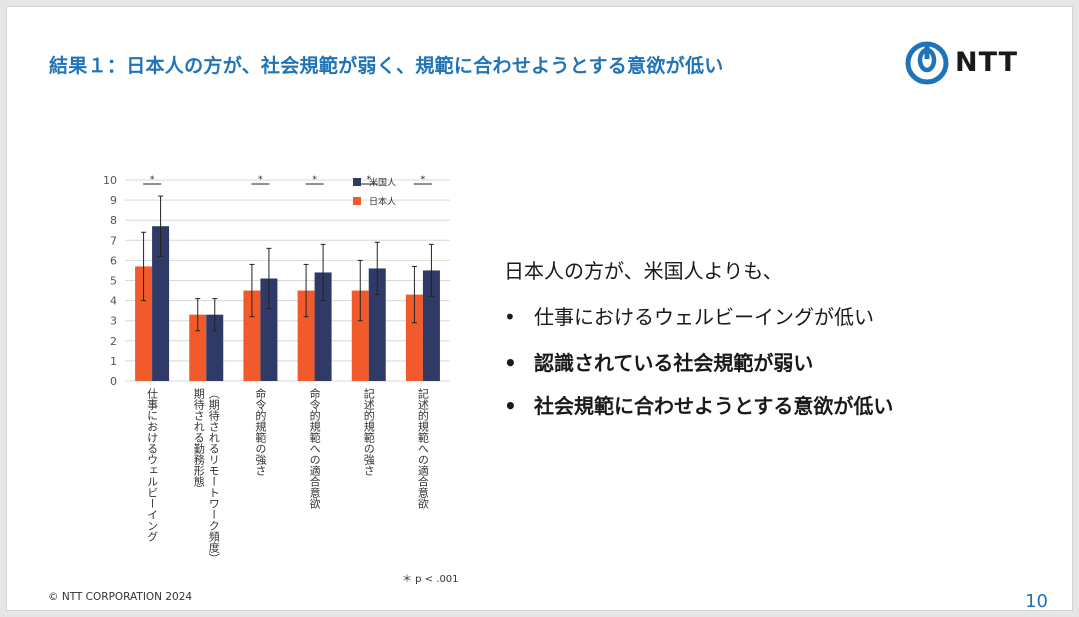 The width and height of the screenshot is (1079, 617). I want to click on slide-title: 結果１：日本人の方が、社会規範が弱く、規範に合わせようとする意欲が低い, so click(386, 66).